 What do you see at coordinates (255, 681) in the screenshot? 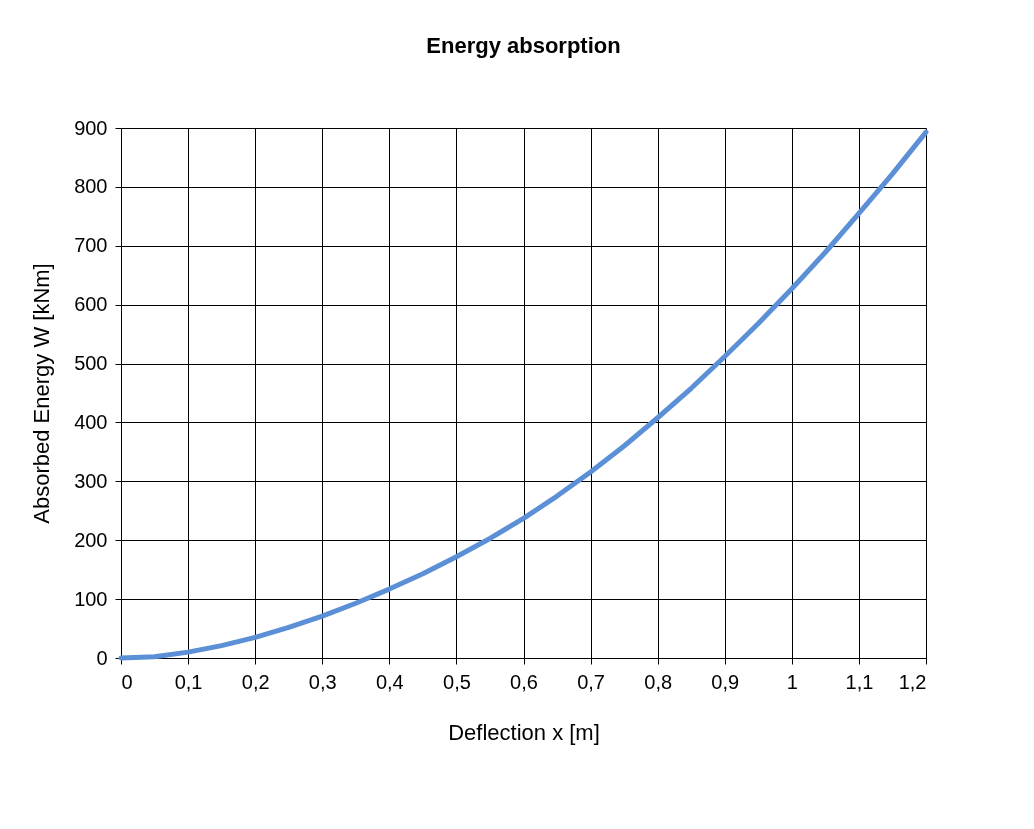
I see `x-tick-label: 0,2` at bounding box center [255, 681].